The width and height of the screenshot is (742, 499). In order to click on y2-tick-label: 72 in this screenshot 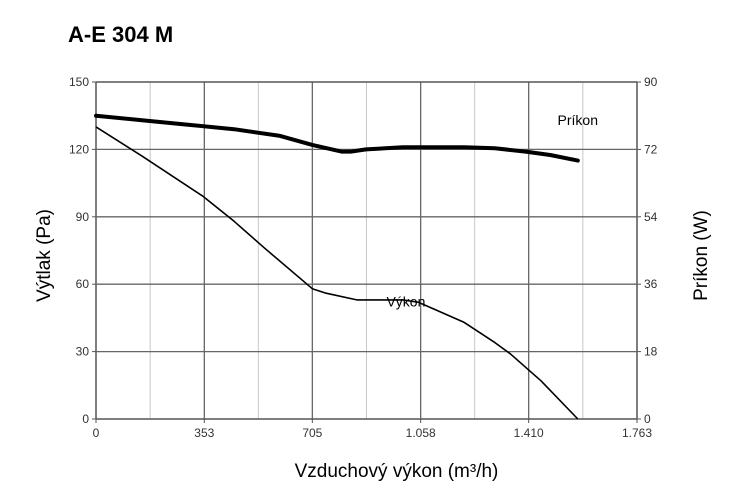, I will do `click(651, 149)`.